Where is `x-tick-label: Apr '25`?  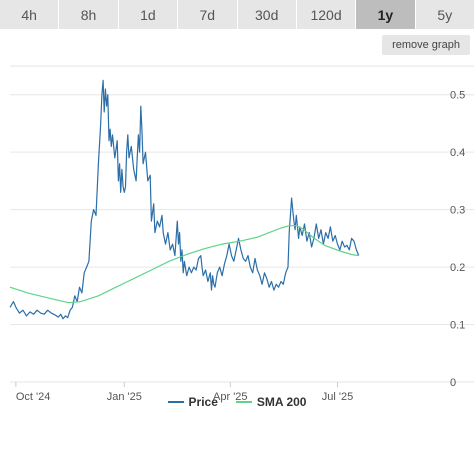
x-tick-label: Apr '25 is located at coordinates (230, 397).